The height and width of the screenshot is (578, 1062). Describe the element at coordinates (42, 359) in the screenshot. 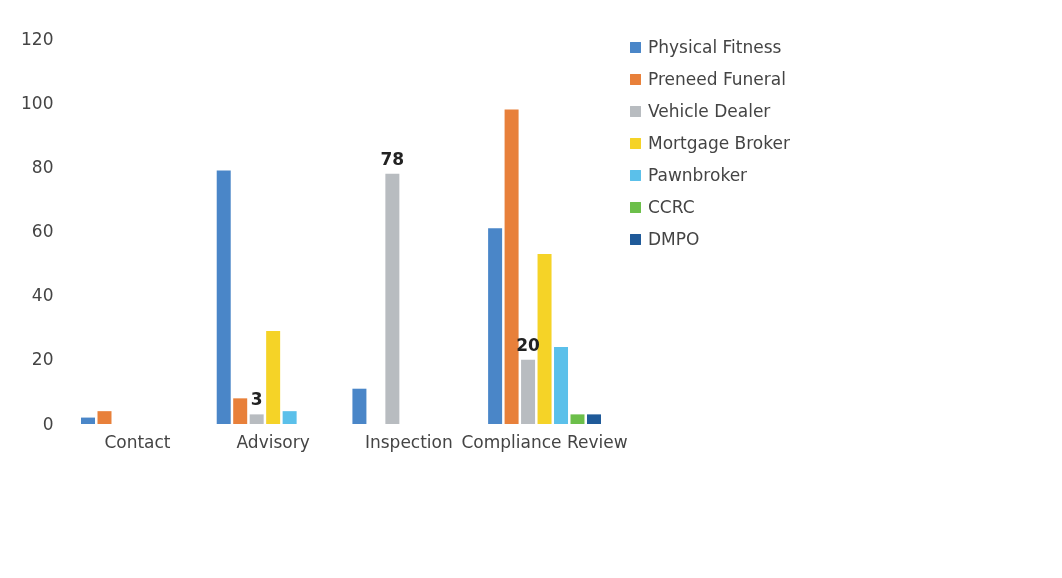

I see `y-tick-label: 20` at that location.